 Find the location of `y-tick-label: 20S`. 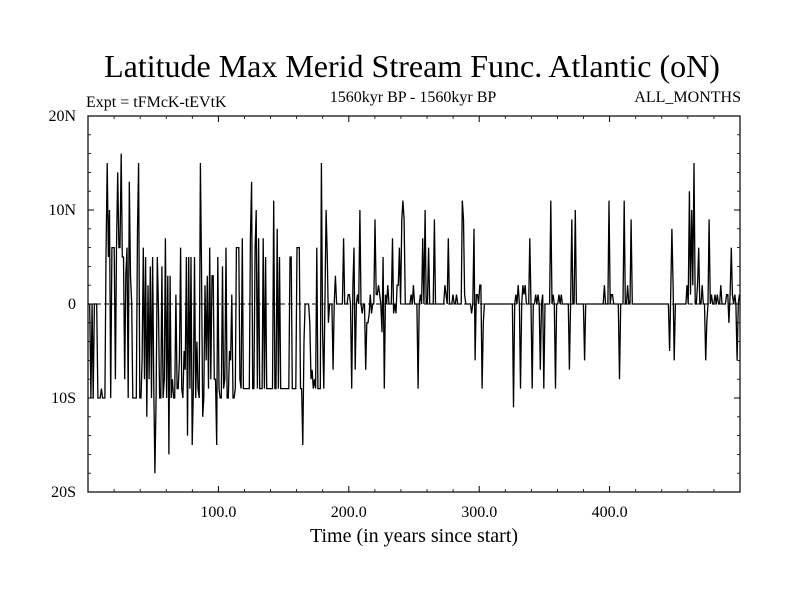

y-tick-label: 20S is located at coordinates (63, 492).